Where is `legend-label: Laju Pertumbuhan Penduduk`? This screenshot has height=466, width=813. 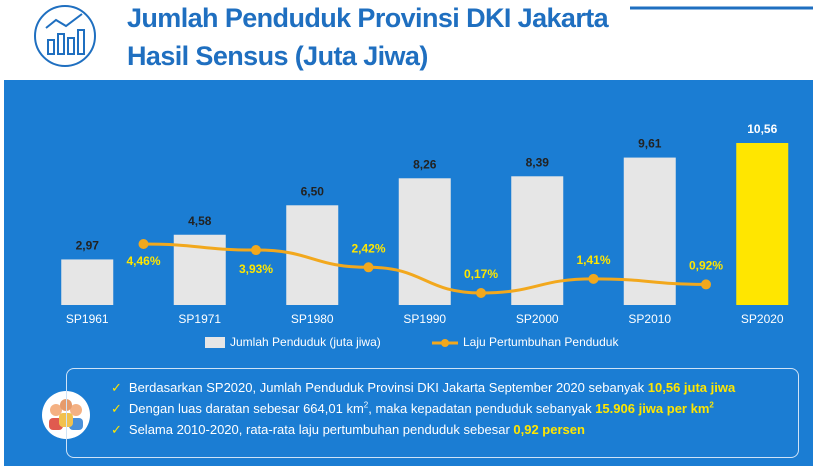 legend-label: Laju Pertumbuhan Penduduk is located at coordinates (541, 342).